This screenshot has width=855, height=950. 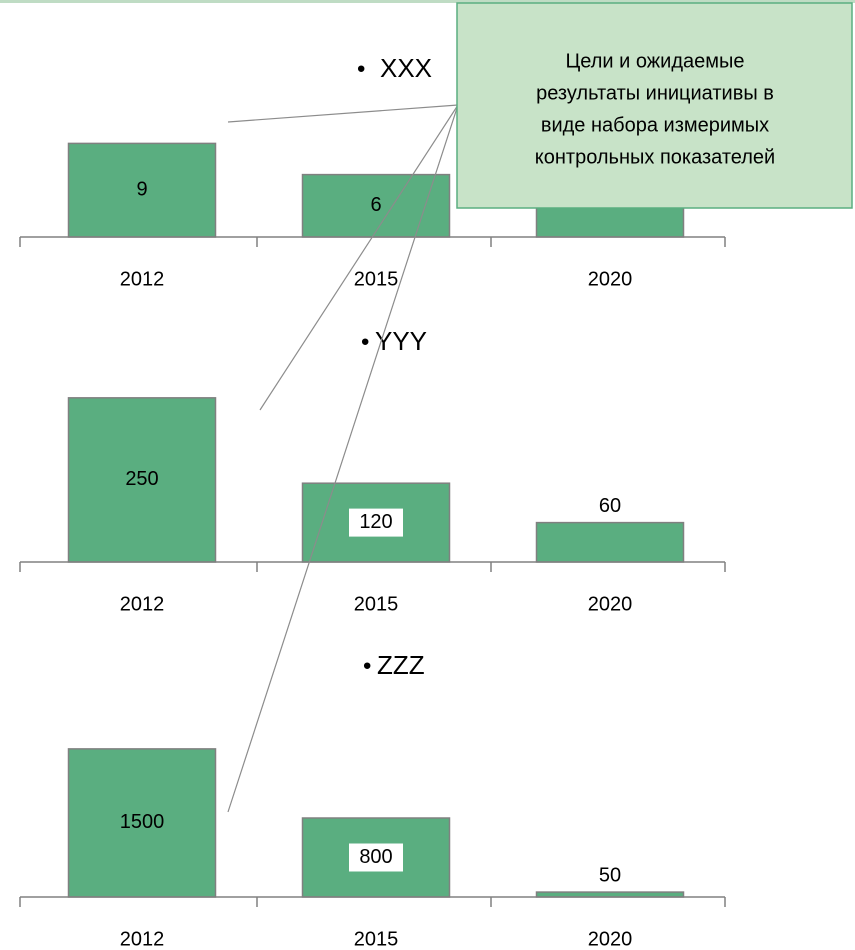 I want to click on chart-title: XXX, so click(x=406, y=68).